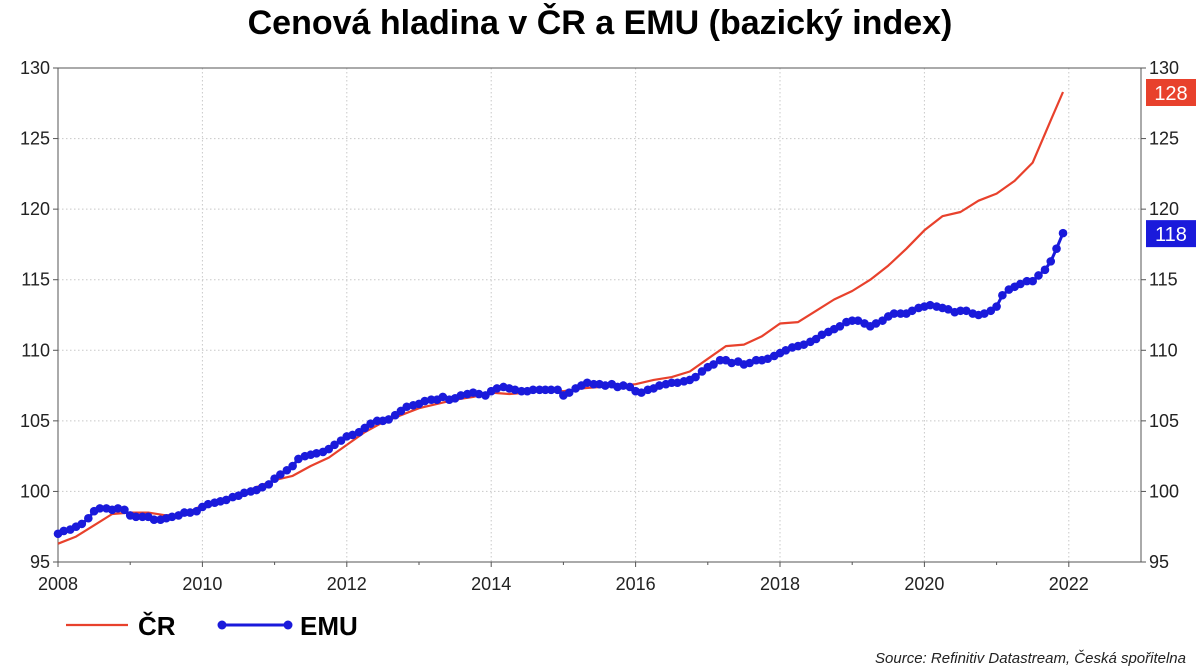 This screenshot has height=671, width=1200. Describe the element at coordinates (1163, 350) in the screenshot. I see `y-tick-label-right: 110` at that location.